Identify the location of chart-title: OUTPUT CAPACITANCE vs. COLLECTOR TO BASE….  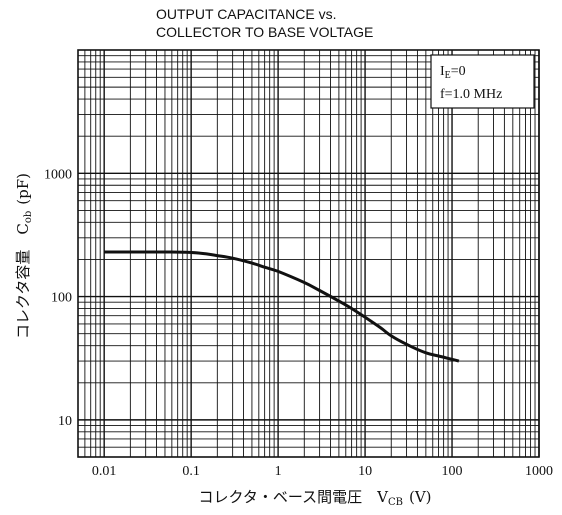
(264, 23).